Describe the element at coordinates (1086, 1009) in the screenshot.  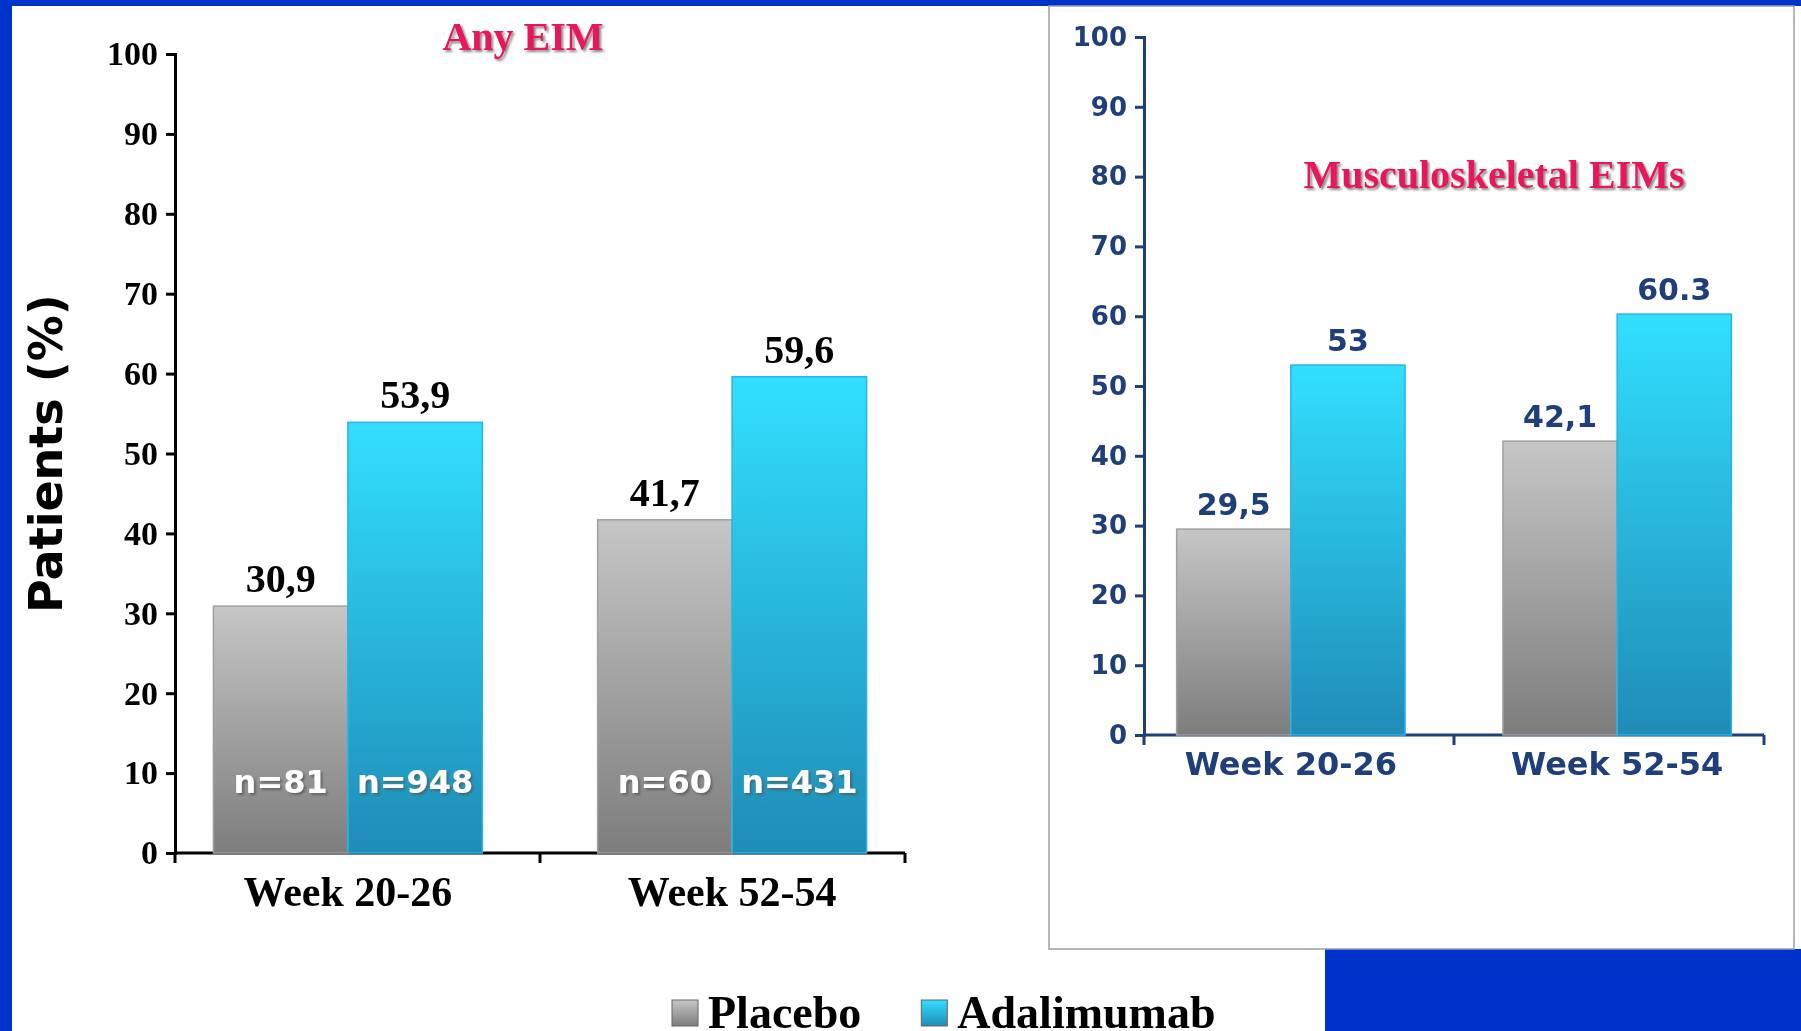
I see `legend-label: Adalimumab` at that location.